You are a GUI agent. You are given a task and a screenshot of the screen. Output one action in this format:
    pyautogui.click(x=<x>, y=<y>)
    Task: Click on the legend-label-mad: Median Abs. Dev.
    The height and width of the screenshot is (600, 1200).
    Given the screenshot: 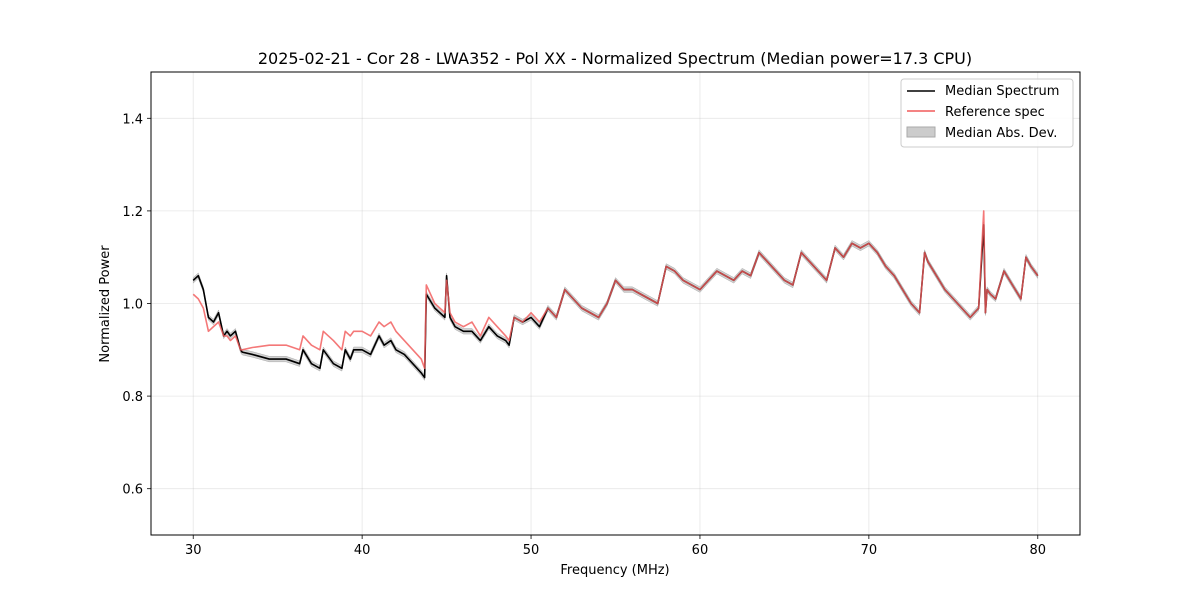 What is the action you would take?
    pyautogui.click(x=1001, y=133)
    